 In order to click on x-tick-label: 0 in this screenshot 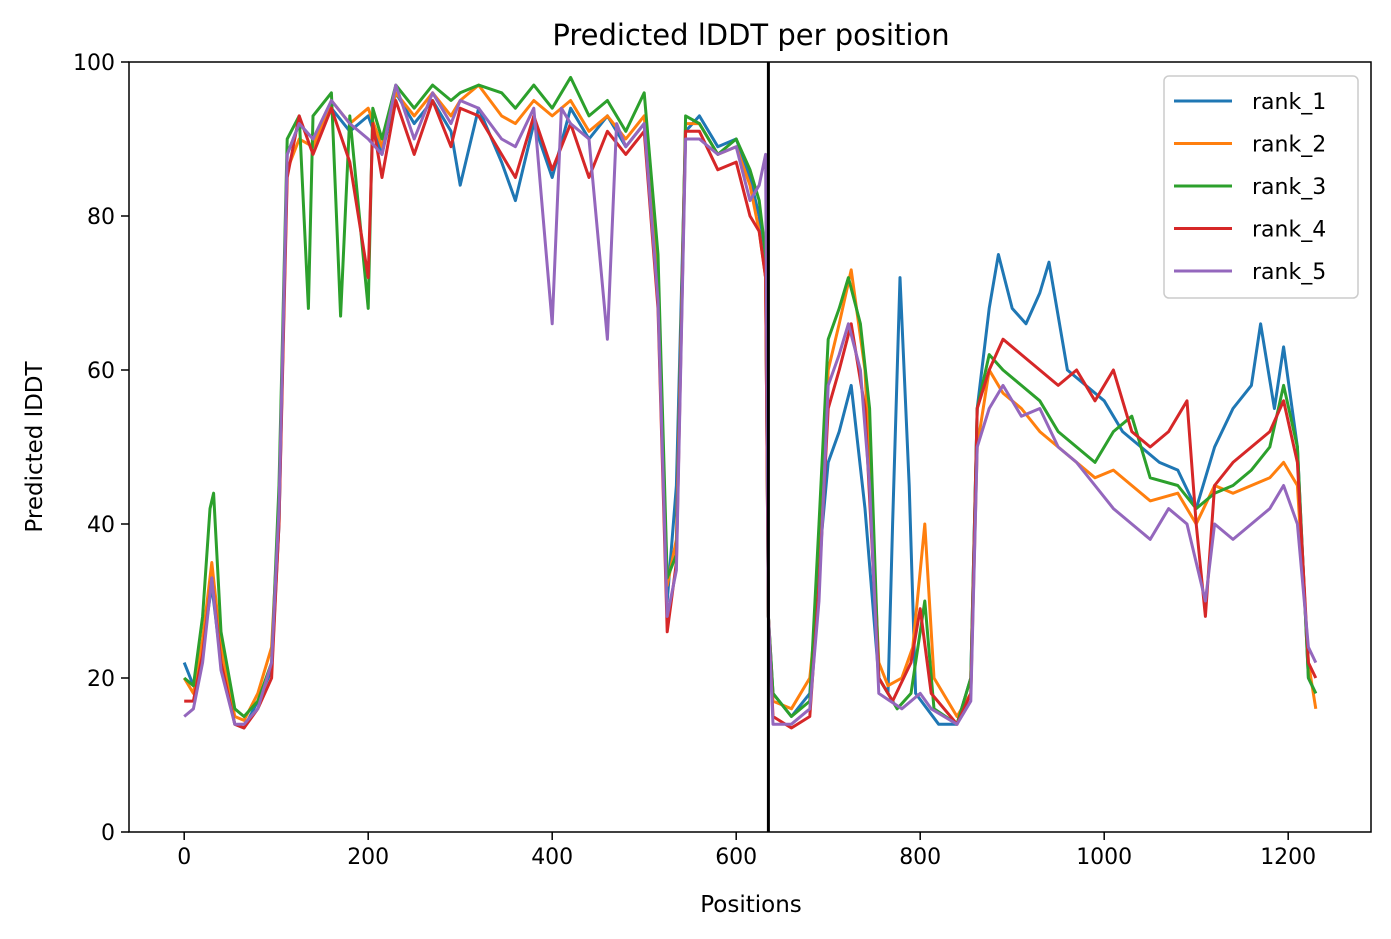, I will do `click(184, 857)`.